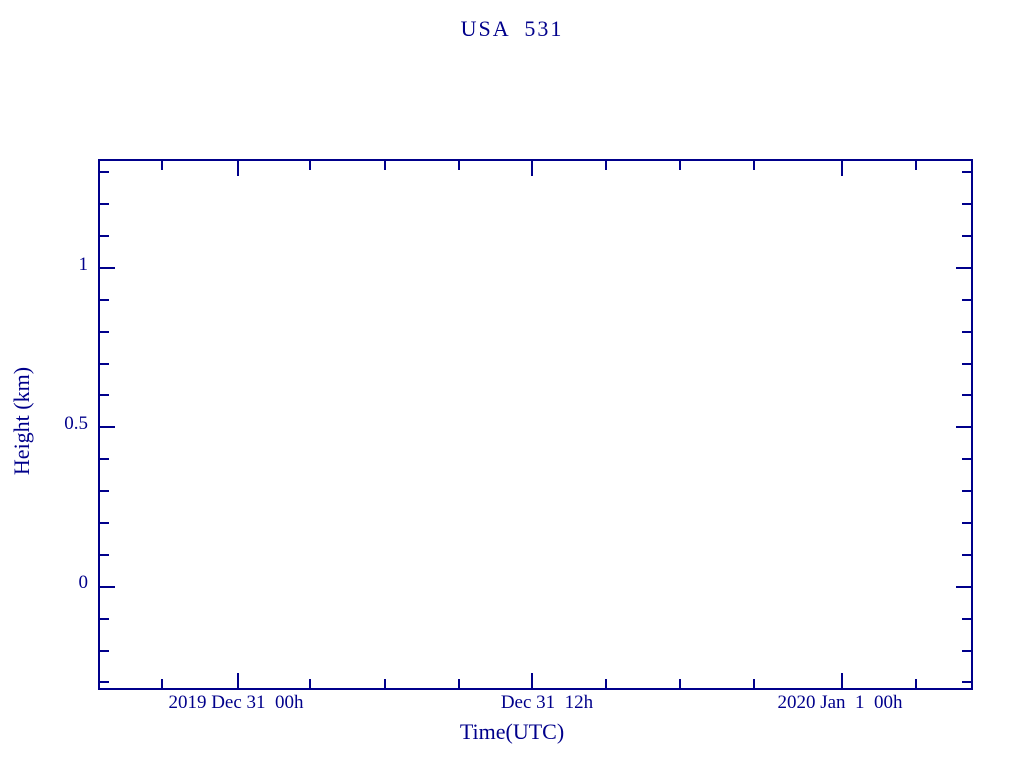 Image resolution: width=1024 pixels, height=768 pixels. Describe the element at coordinates (76, 423) in the screenshot. I see `y-tick-label: 0.5` at that location.